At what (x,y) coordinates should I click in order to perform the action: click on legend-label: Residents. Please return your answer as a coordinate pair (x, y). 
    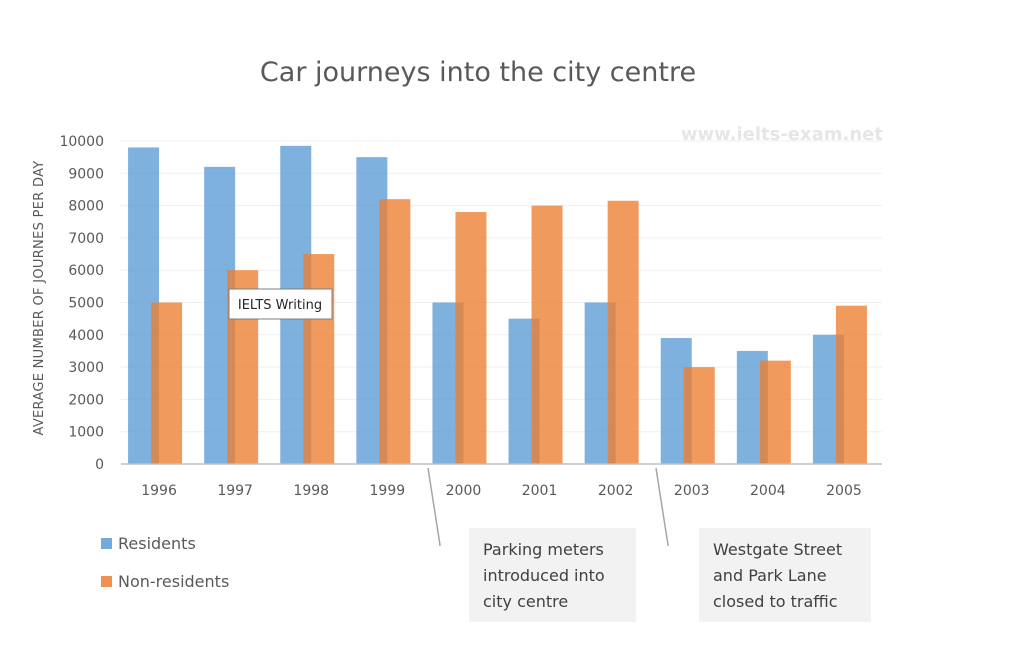
    Looking at the image, I should click on (157, 543).